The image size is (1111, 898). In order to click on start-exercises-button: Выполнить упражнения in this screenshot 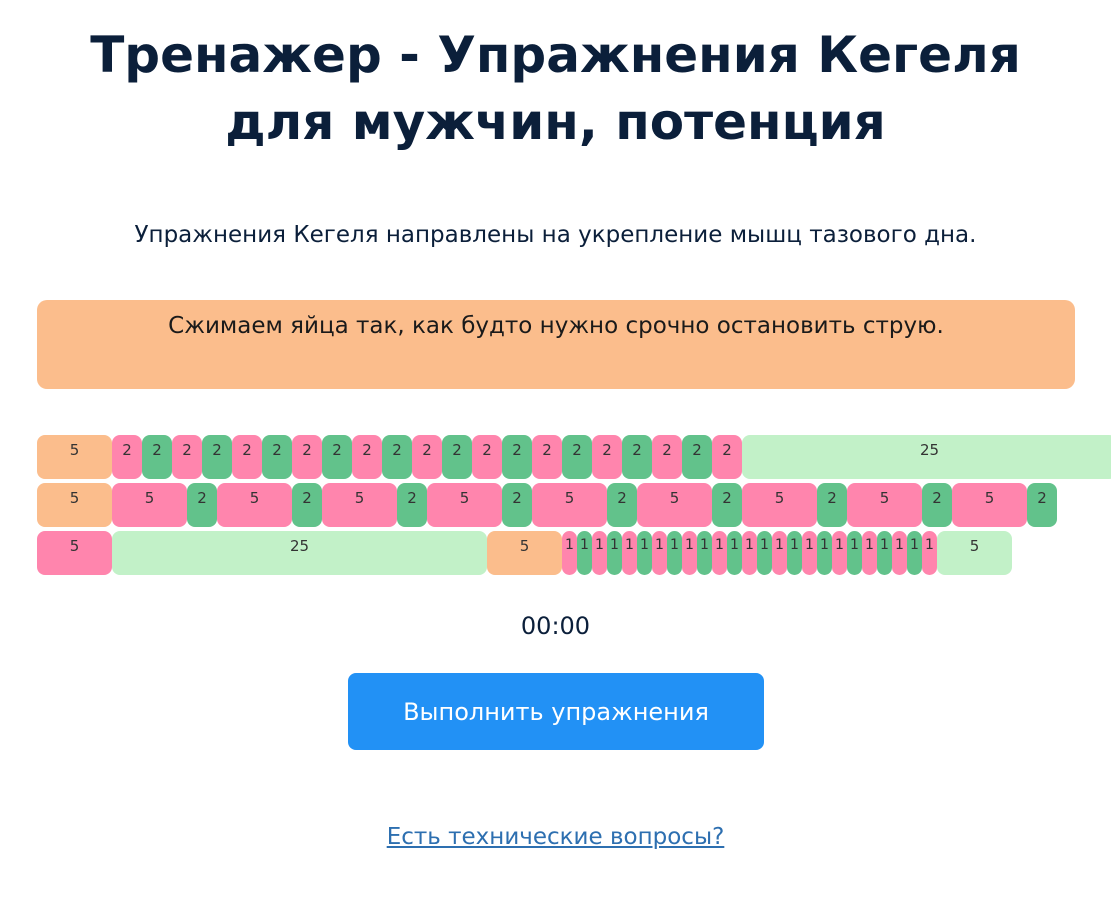, I will do `click(556, 711)`.